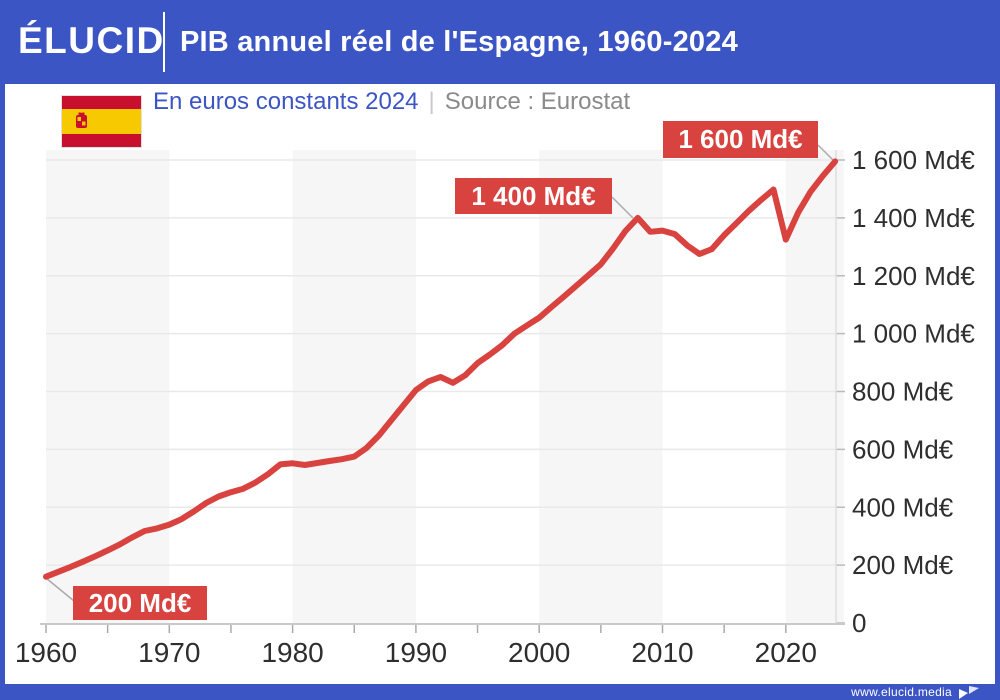 This screenshot has width=1000, height=700. What do you see at coordinates (913, 160) in the screenshot?
I see `y-tick-label: 1 600 Md€` at bounding box center [913, 160].